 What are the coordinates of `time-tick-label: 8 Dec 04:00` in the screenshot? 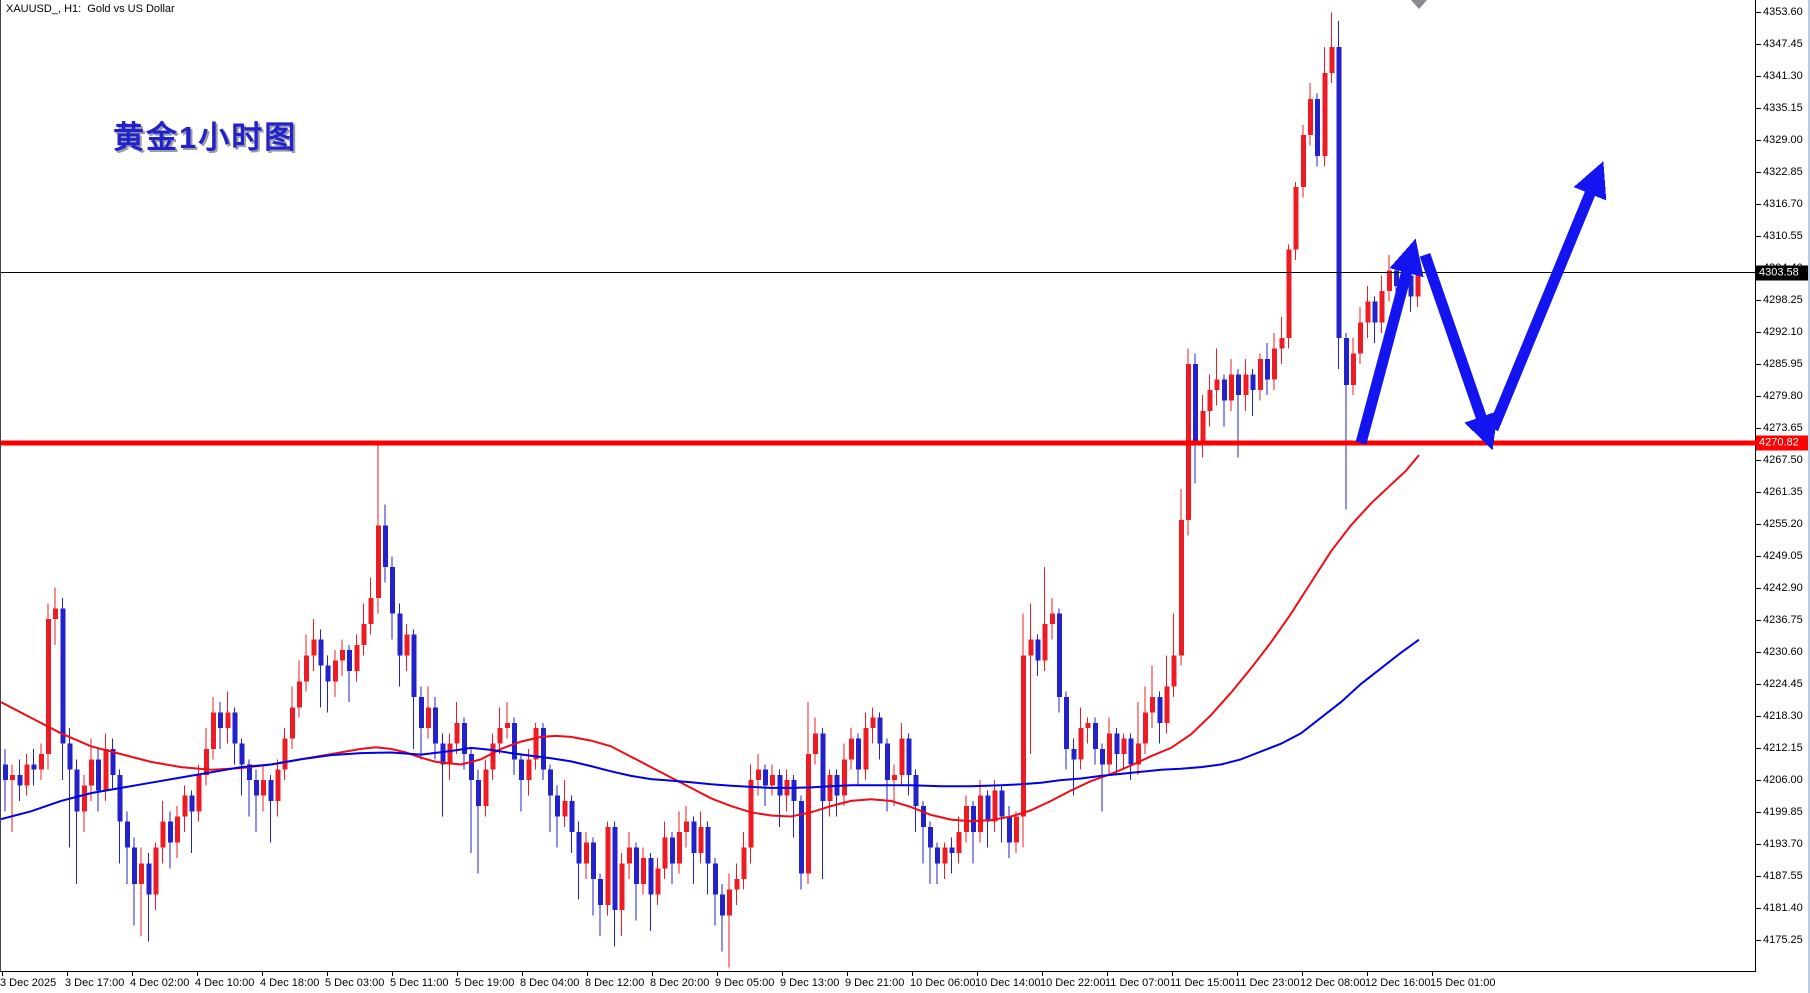 It's located at (550, 983).